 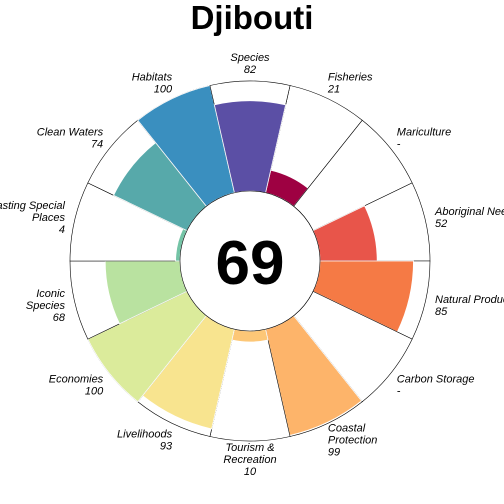 I want to click on petal-label: Species 82, so click(x=250, y=64).